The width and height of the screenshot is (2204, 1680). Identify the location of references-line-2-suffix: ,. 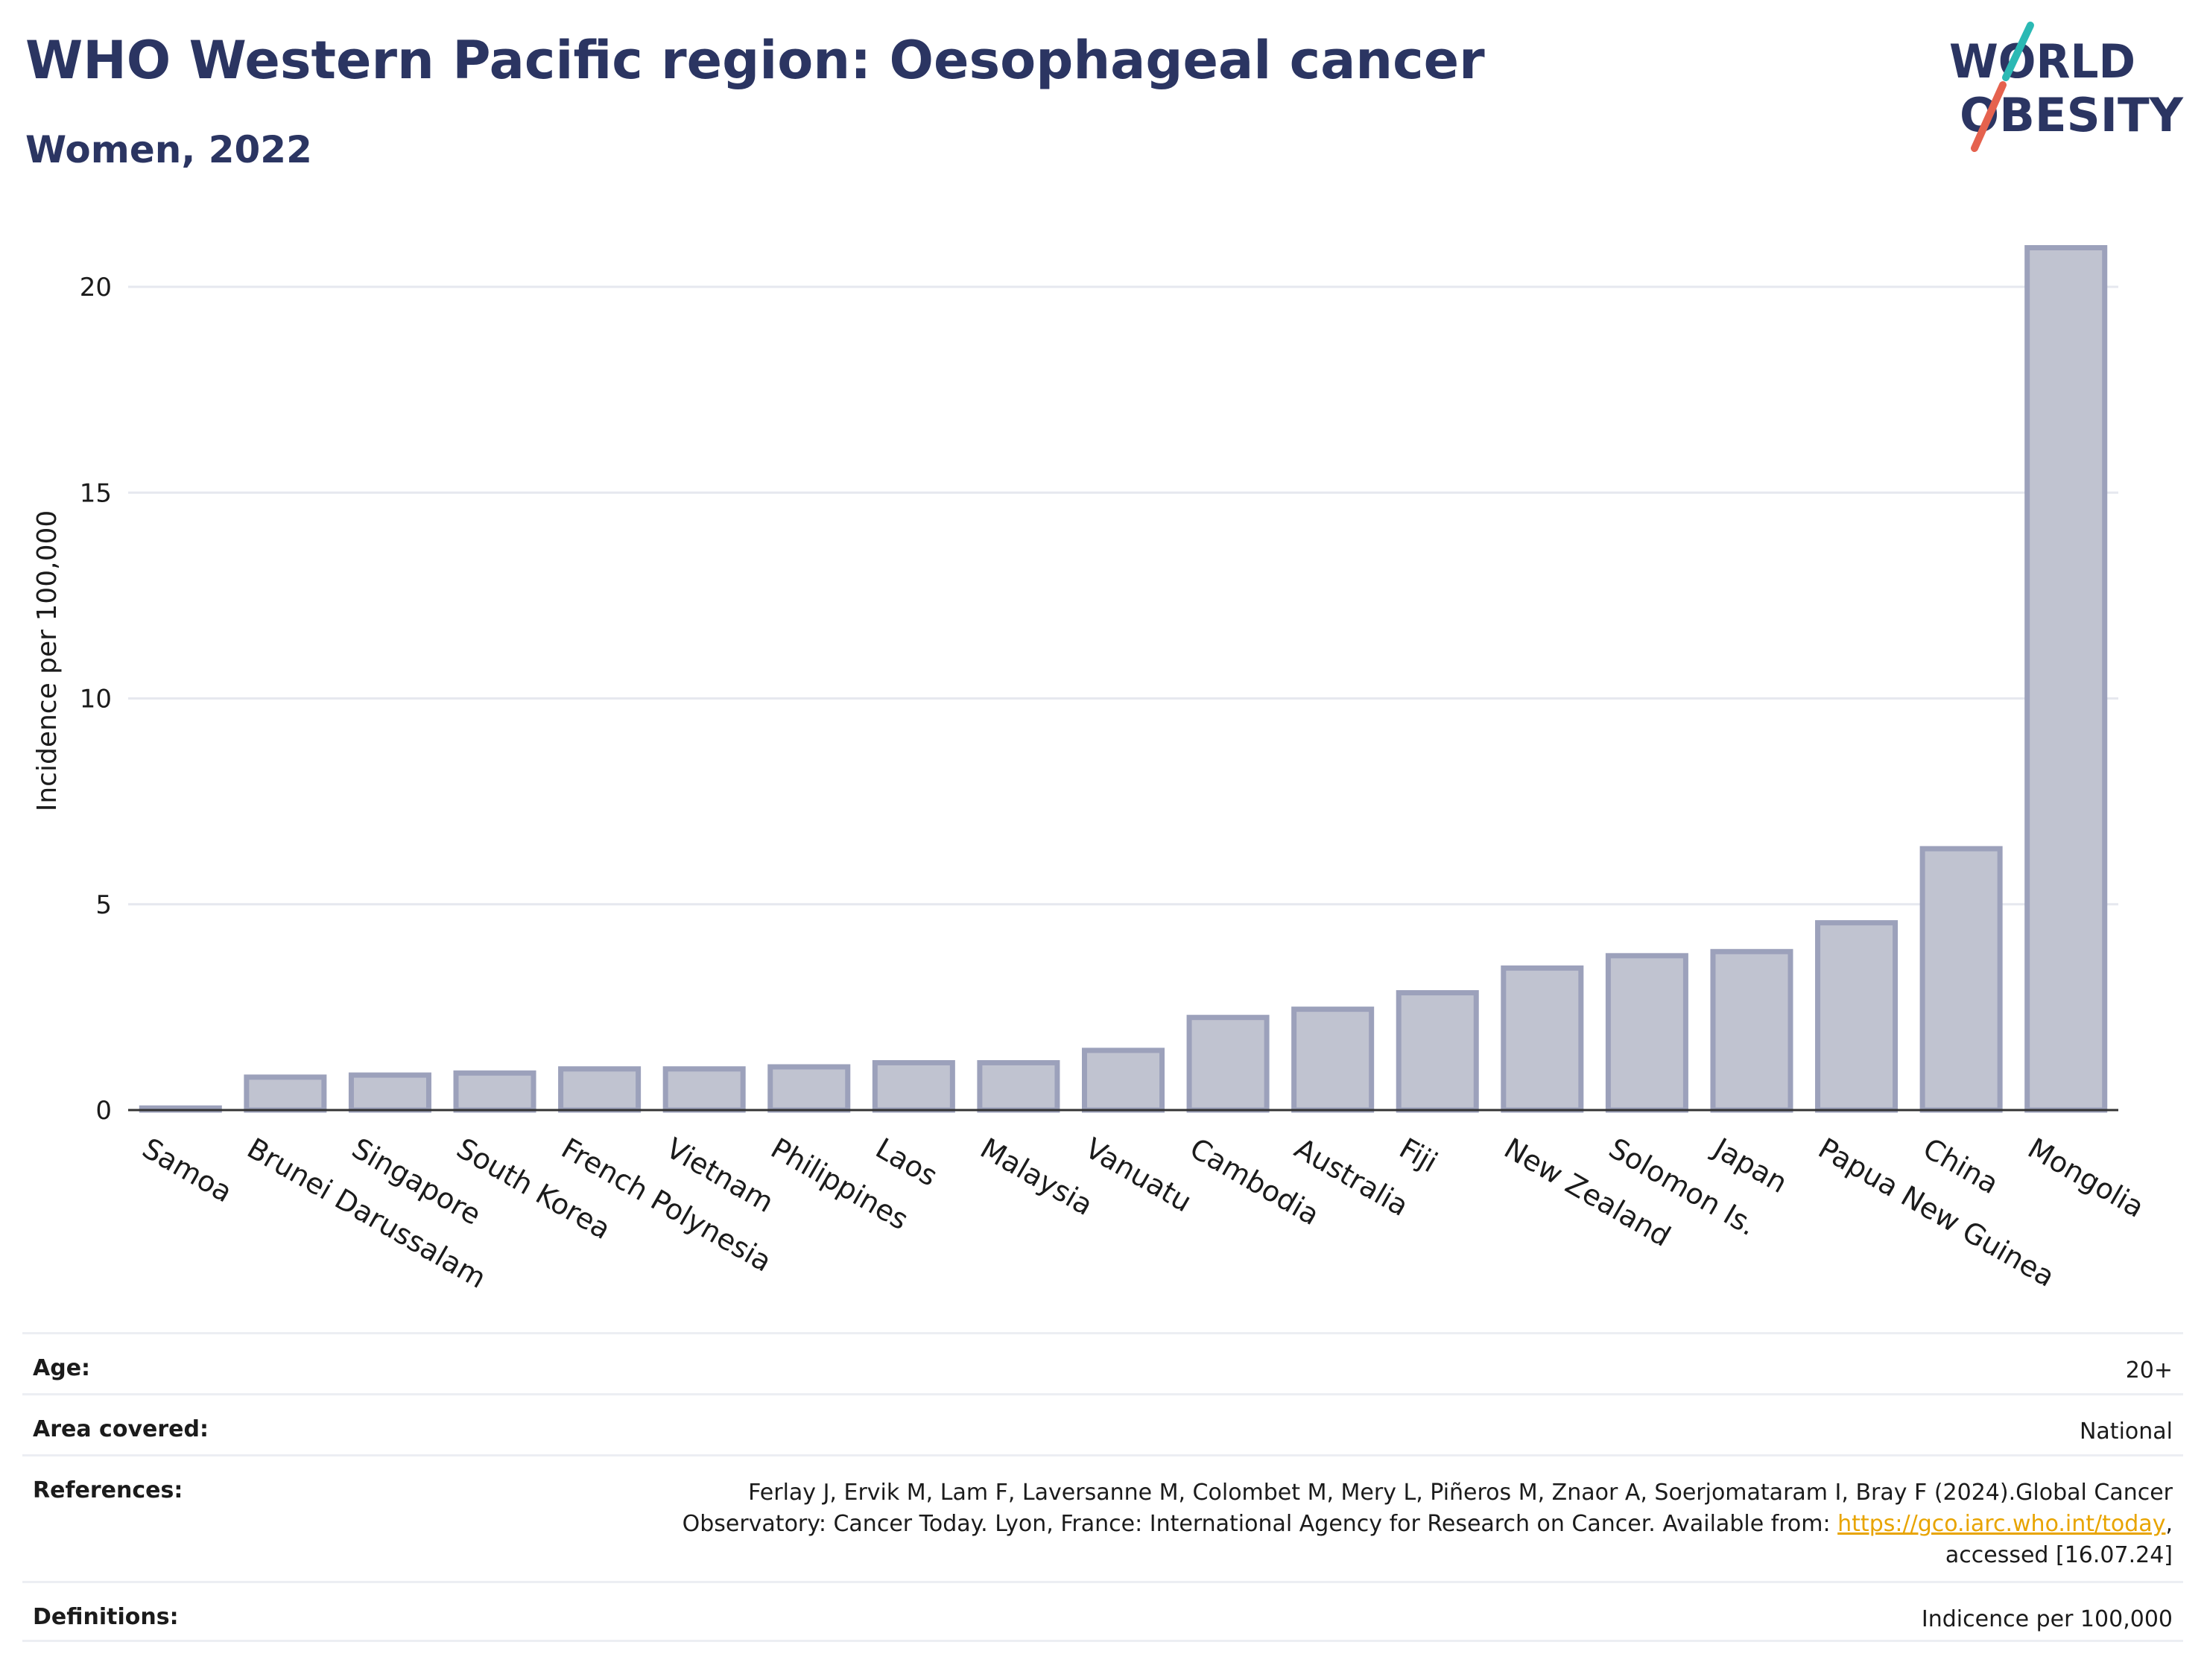
(2169, 1524).